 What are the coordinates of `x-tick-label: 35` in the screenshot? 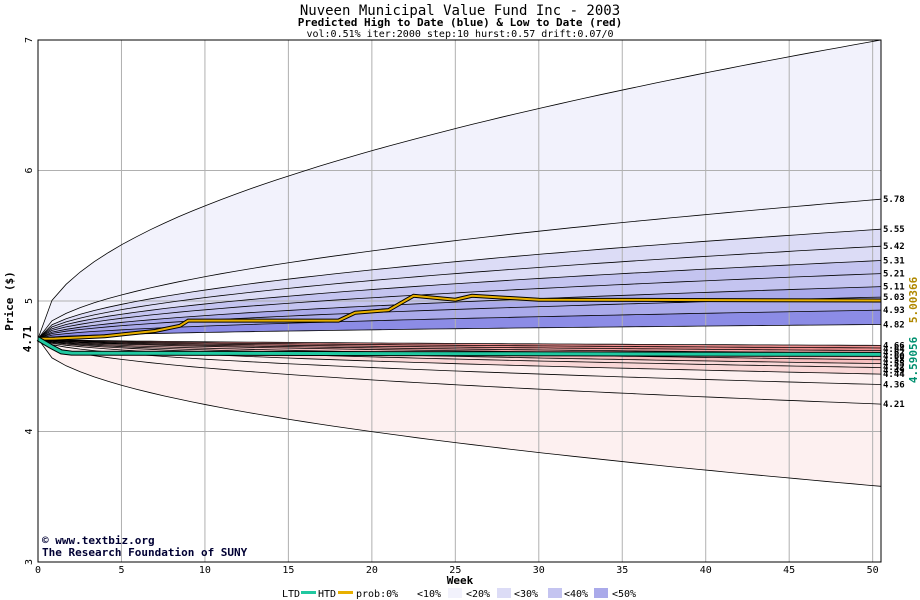 It's located at (622, 570).